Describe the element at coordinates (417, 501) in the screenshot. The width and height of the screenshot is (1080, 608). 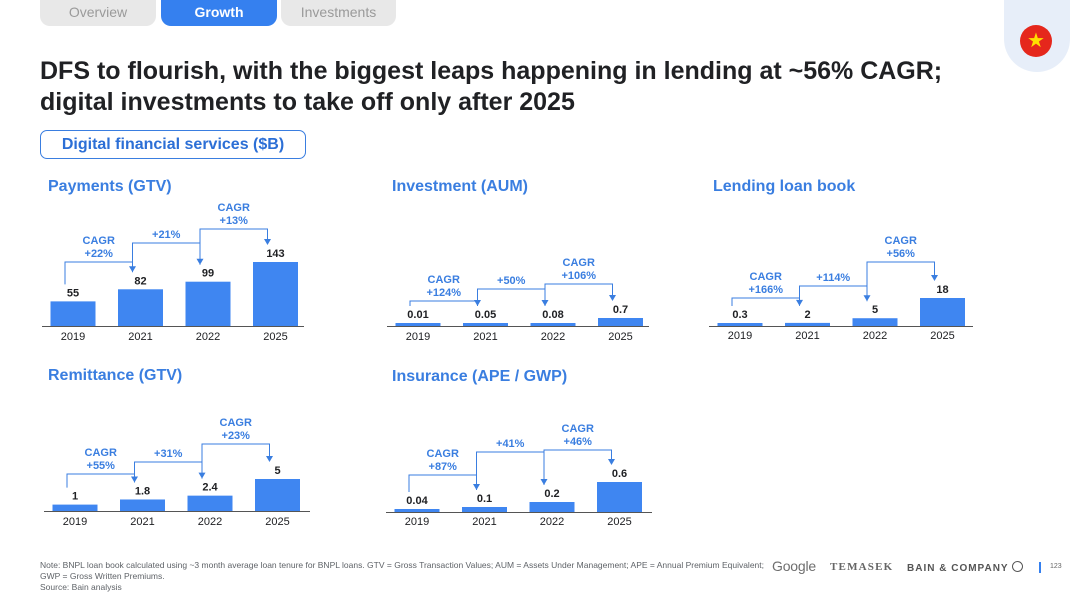
I see `value-label-2019: 0.04` at that location.